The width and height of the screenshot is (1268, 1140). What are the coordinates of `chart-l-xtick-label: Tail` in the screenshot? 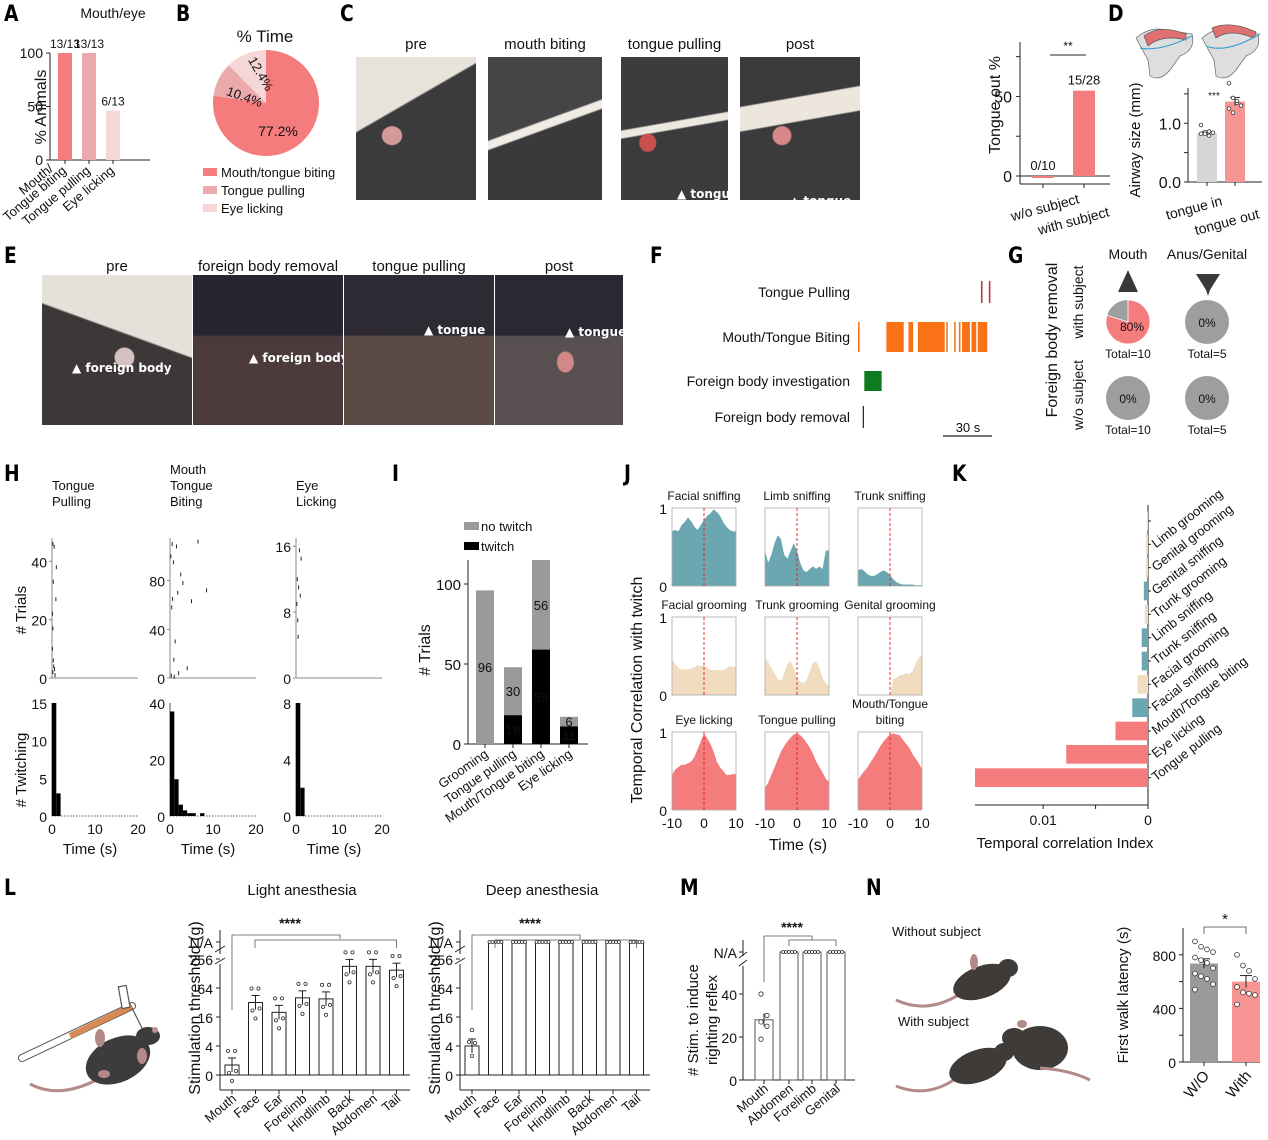 It's located at (391, 1103).